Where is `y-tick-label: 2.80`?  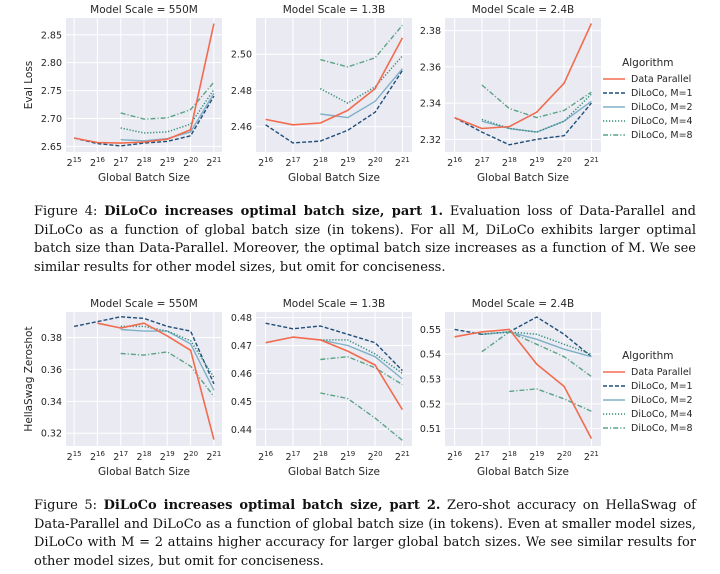 y-tick-label: 2.80 is located at coordinates (51, 63).